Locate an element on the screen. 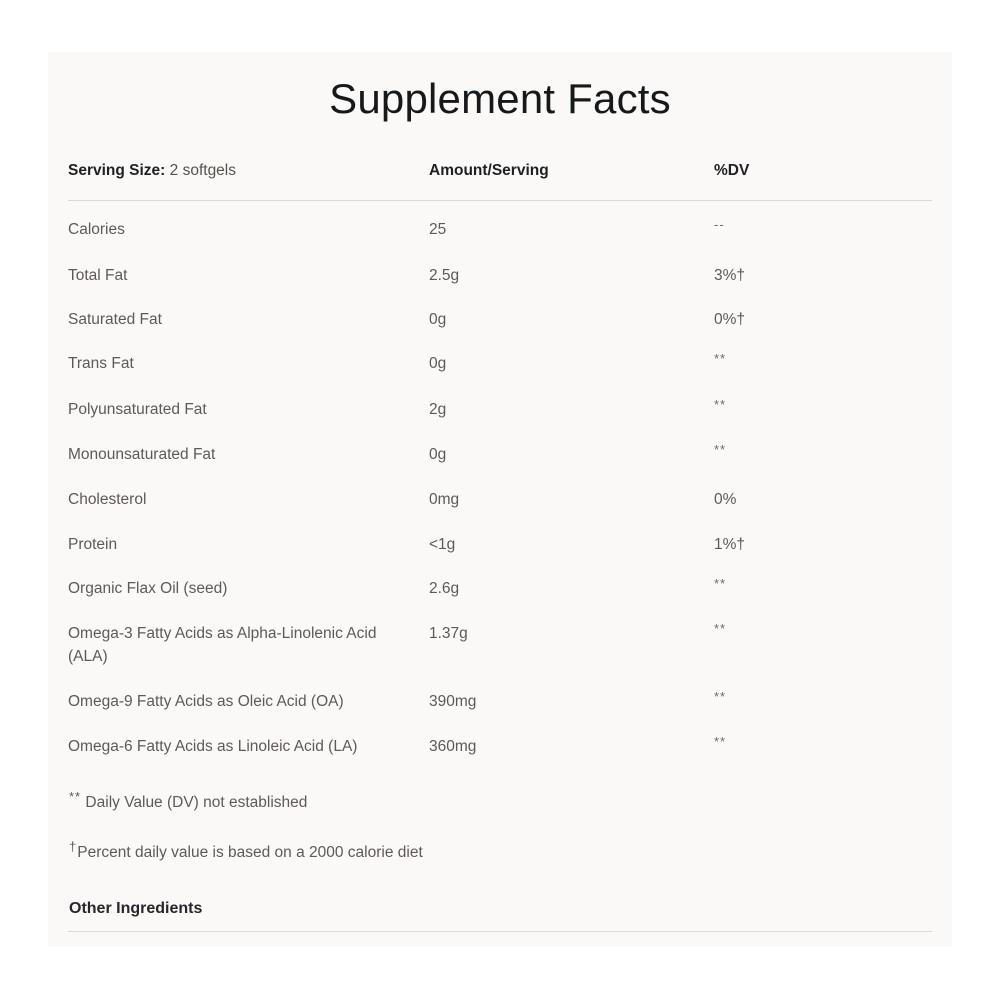  nutrient-amount: 390mg is located at coordinates (453, 701).